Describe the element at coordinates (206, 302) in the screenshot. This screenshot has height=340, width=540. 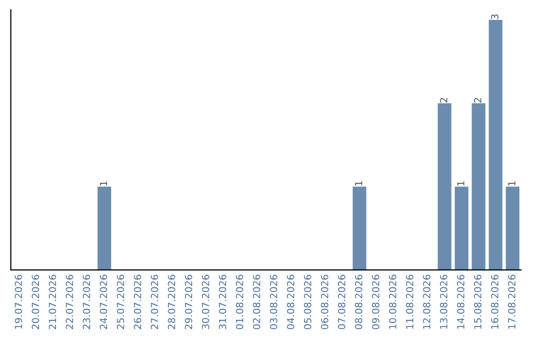
I see `x-tick-label: 30.07.2026` at that location.